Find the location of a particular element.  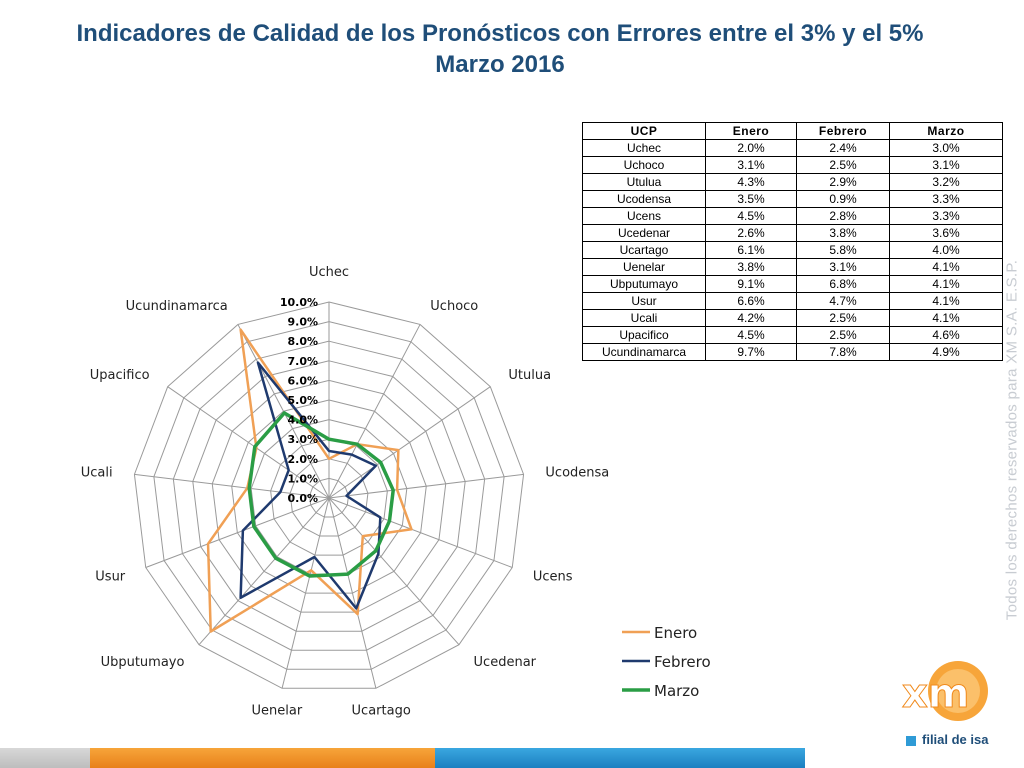

table-cell-value: 7.8% is located at coordinates (843, 352).